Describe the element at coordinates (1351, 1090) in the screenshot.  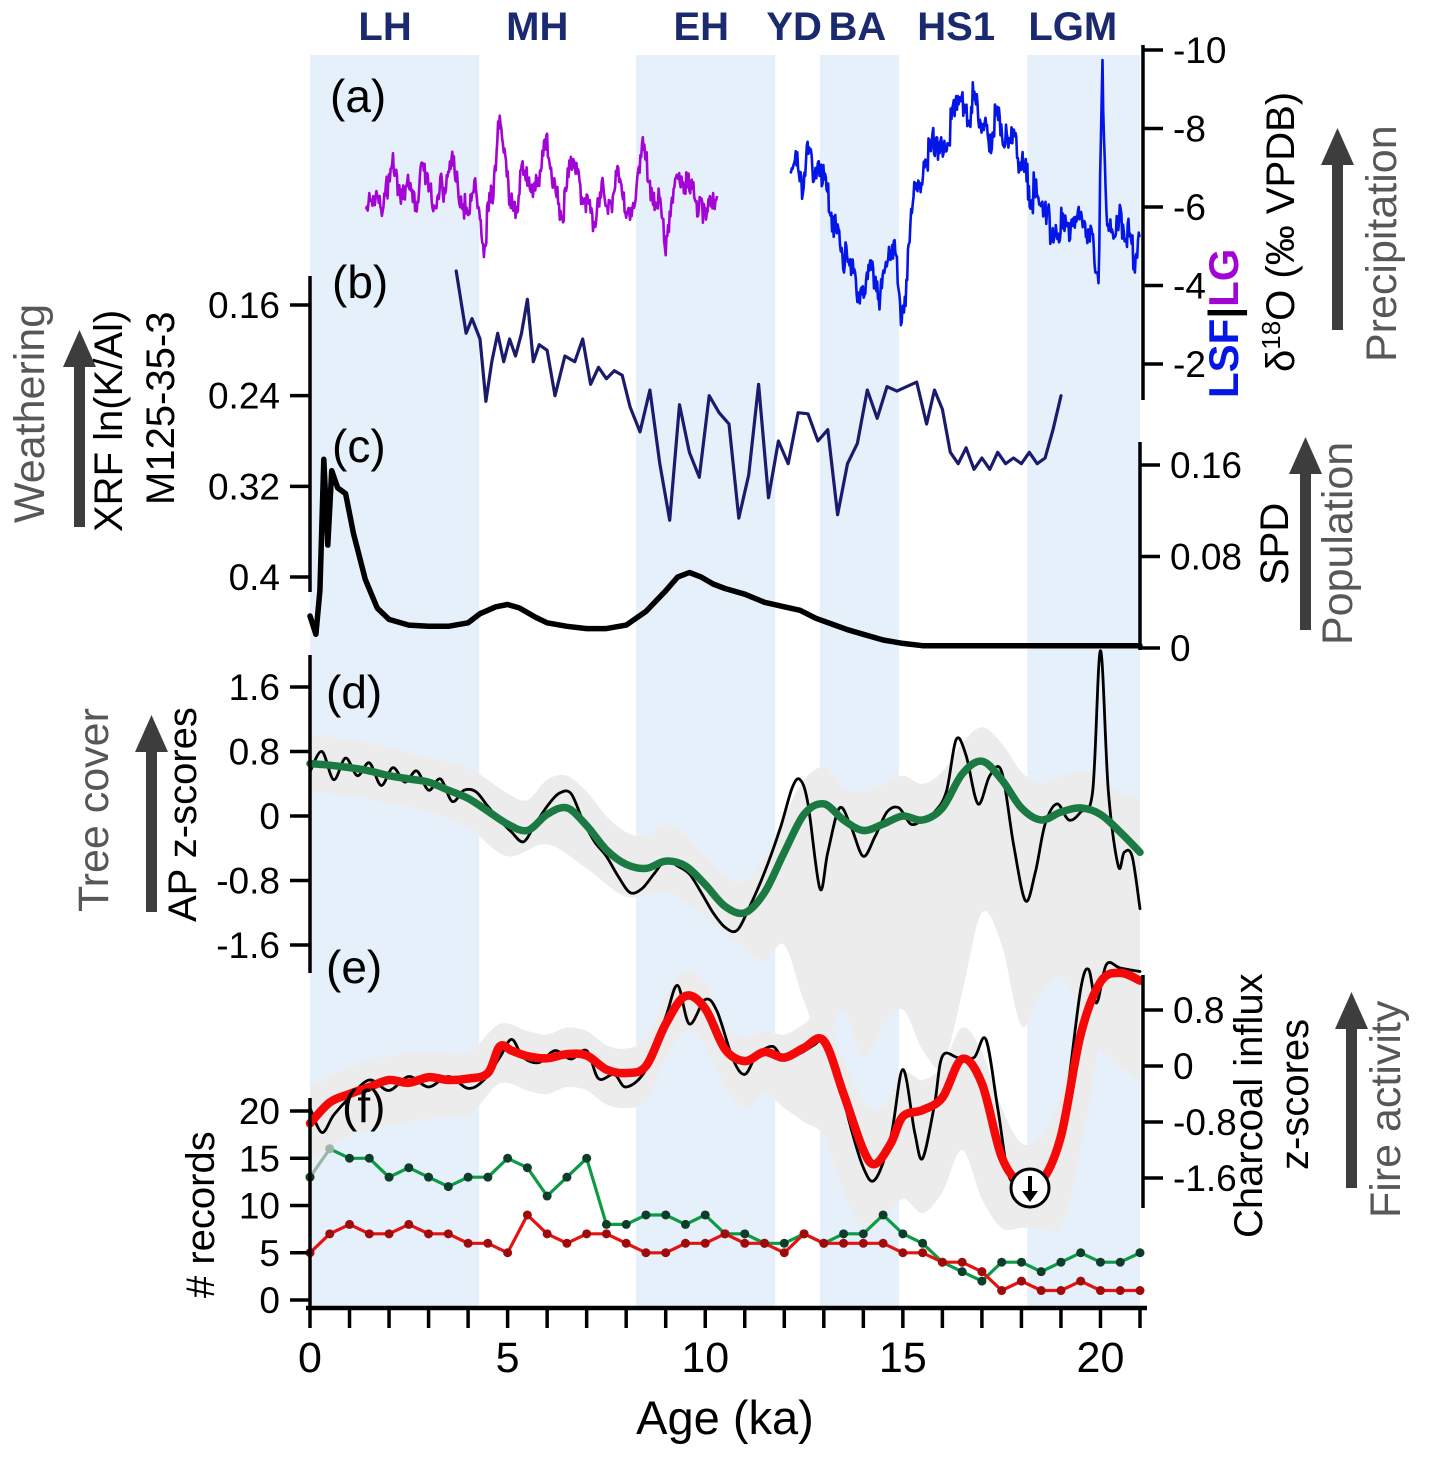
I see `fire-activity-up-arrow-icon` at that location.